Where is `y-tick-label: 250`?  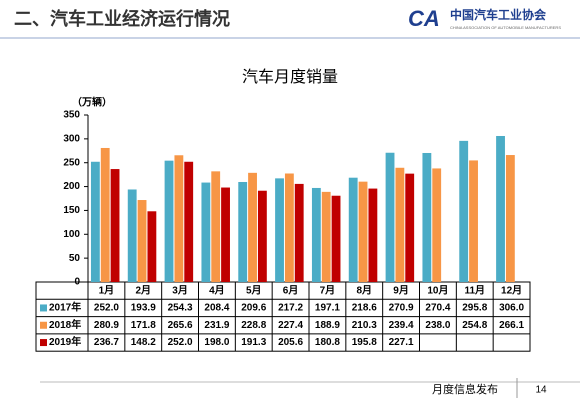
y-tick-label: 250 is located at coordinates (71, 162).